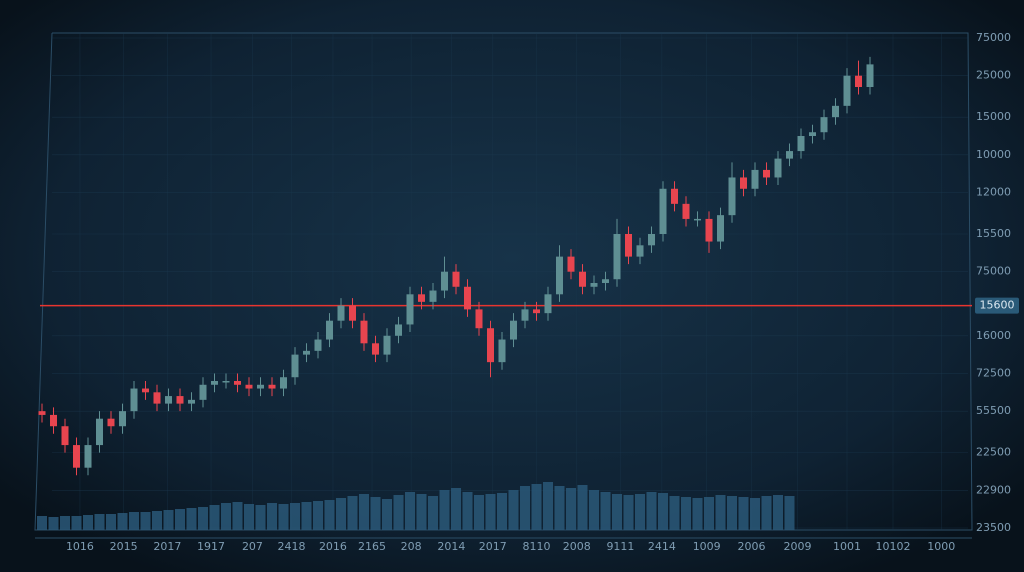 The height and width of the screenshot is (572, 1024). I want to click on x-tick-label: 1917, so click(211, 546).